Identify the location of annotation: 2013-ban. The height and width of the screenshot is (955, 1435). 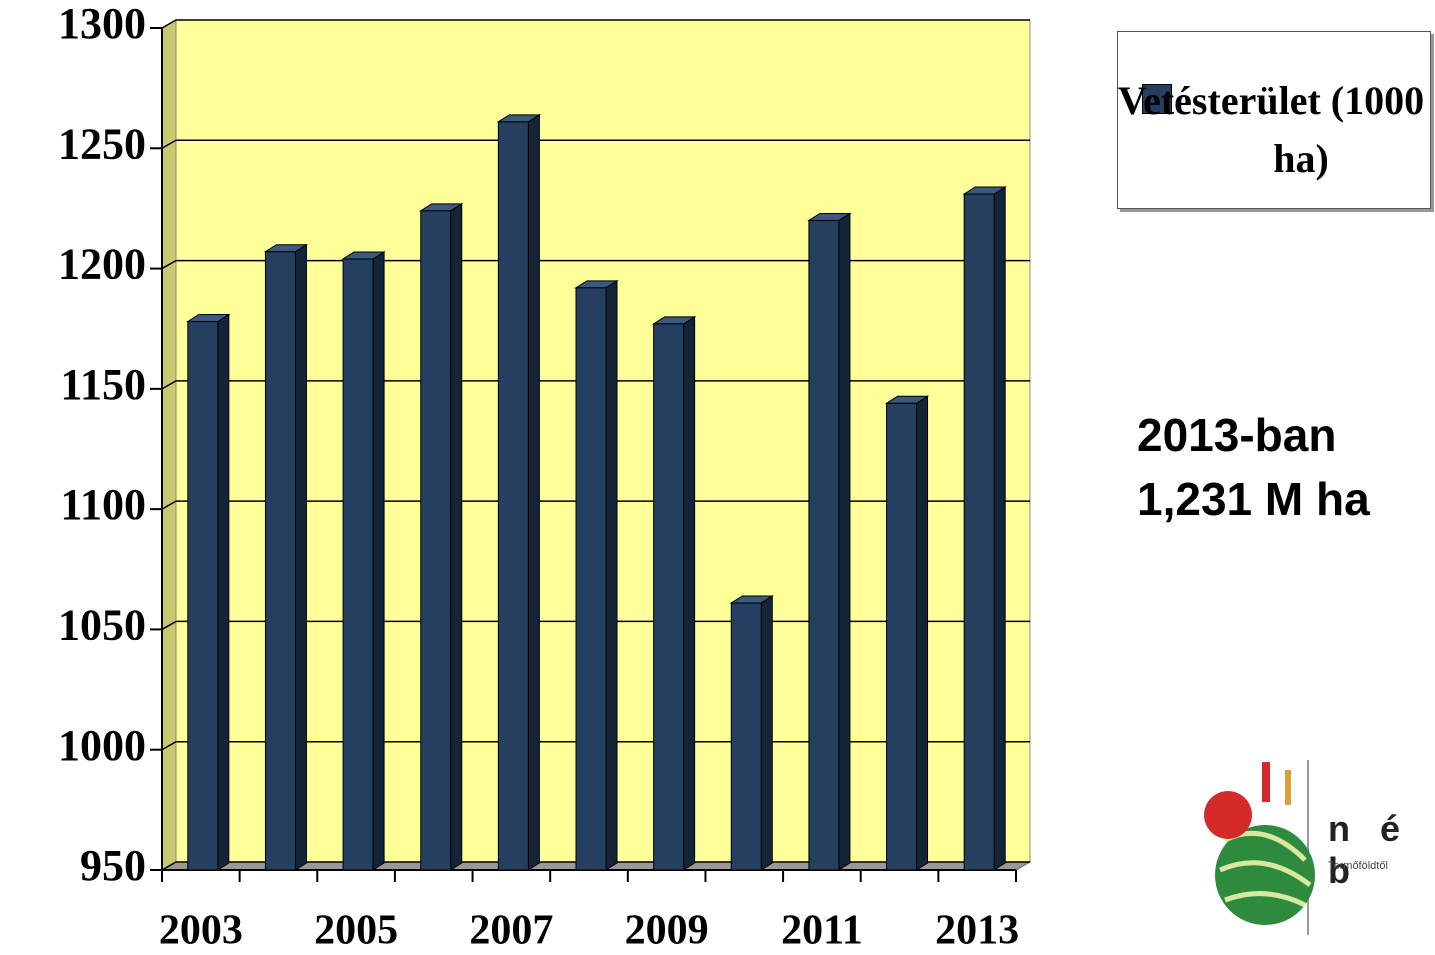
(1237, 435).